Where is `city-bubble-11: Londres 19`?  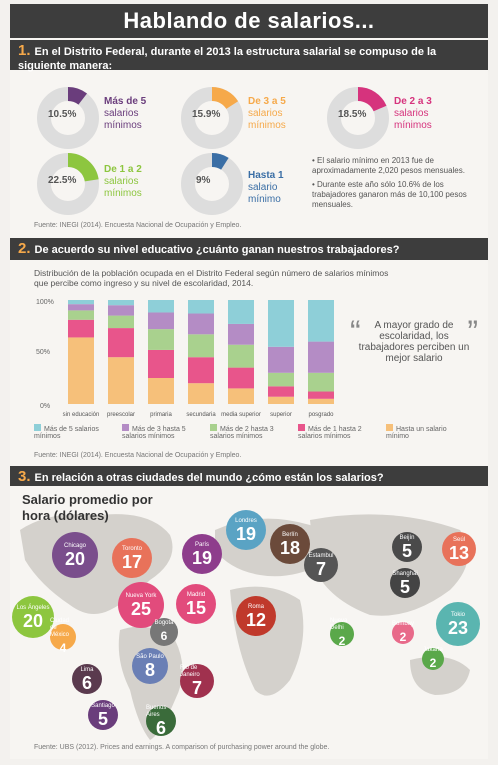 city-bubble-11: Londres 19 is located at coordinates (246, 530).